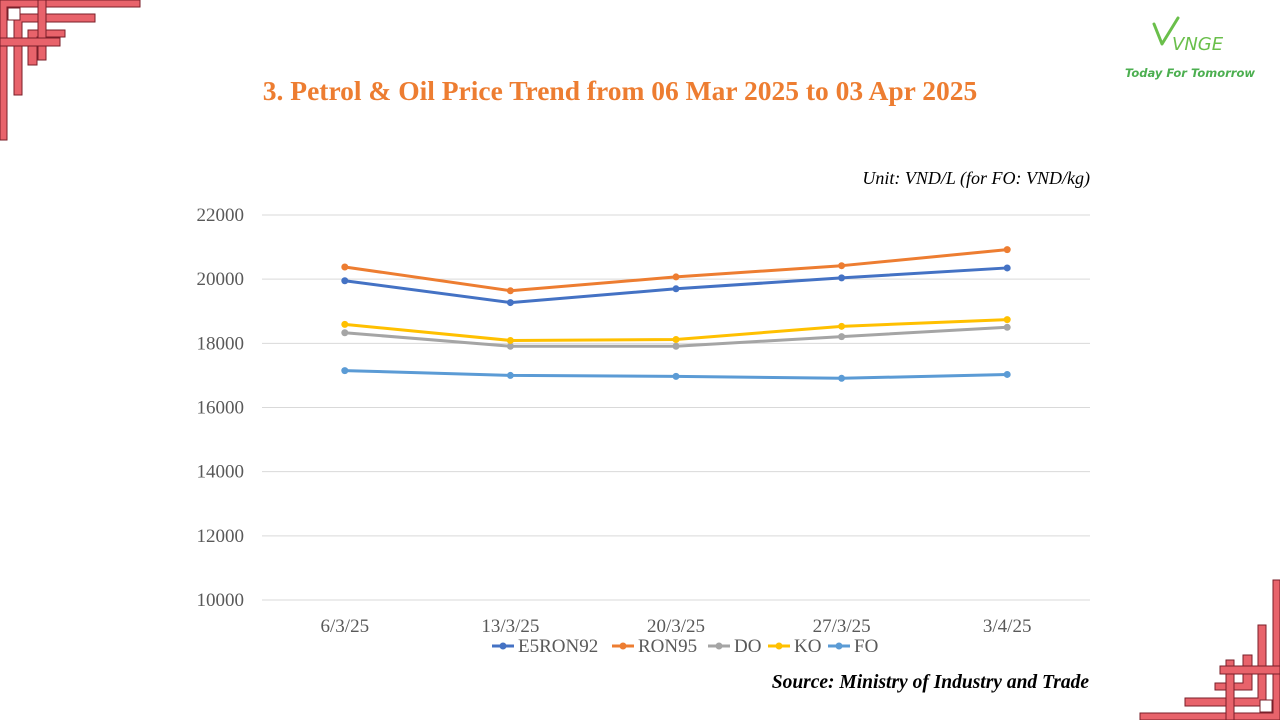  What do you see at coordinates (807, 646) in the screenshot?
I see `legend-label: KO` at bounding box center [807, 646].